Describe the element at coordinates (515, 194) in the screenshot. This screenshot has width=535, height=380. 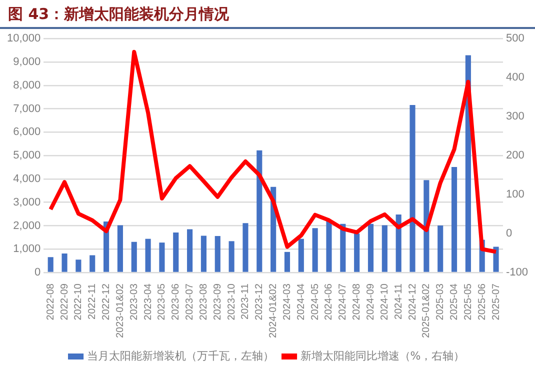
I see `y2-tick-label: 100` at that location.